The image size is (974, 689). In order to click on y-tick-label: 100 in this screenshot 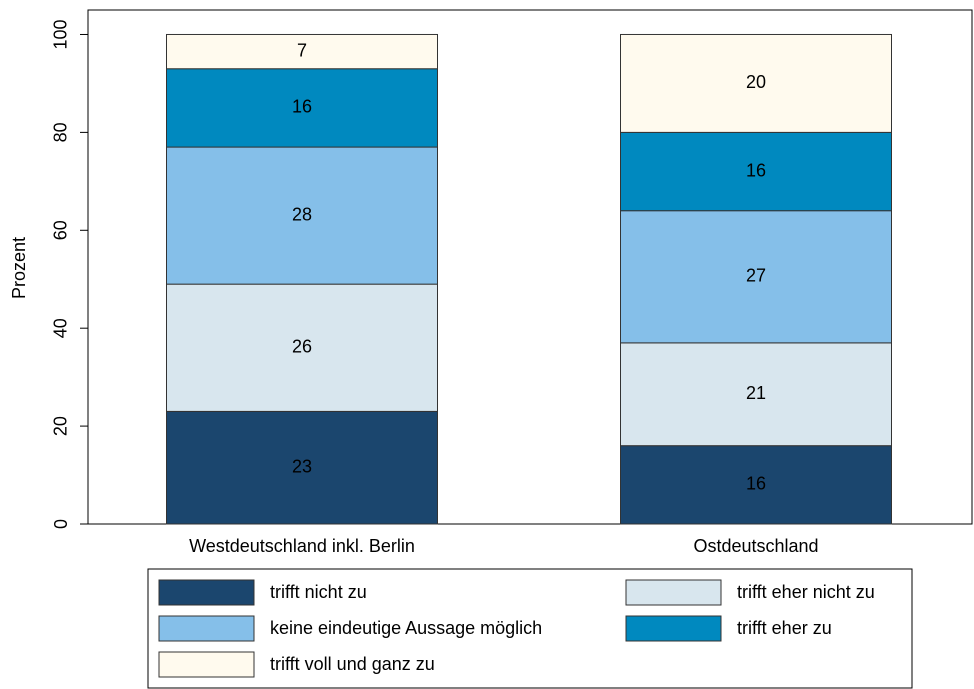, I will do `click(61, 34)`.